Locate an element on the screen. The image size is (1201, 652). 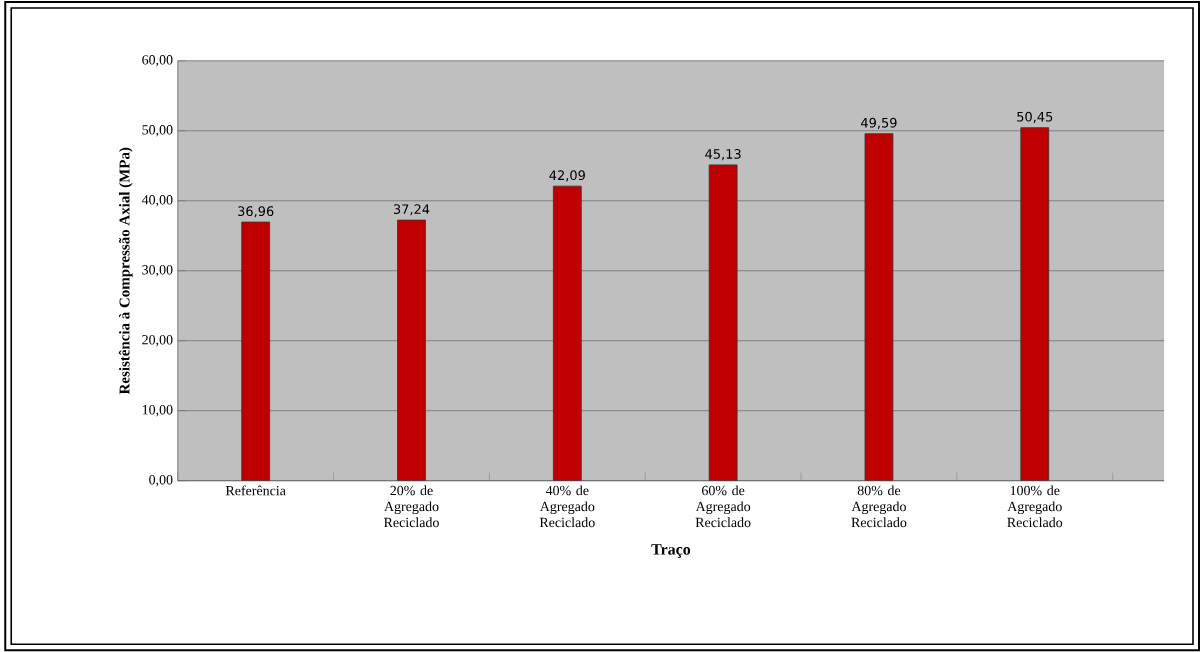
data-label: 37,24 is located at coordinates (411, 210).